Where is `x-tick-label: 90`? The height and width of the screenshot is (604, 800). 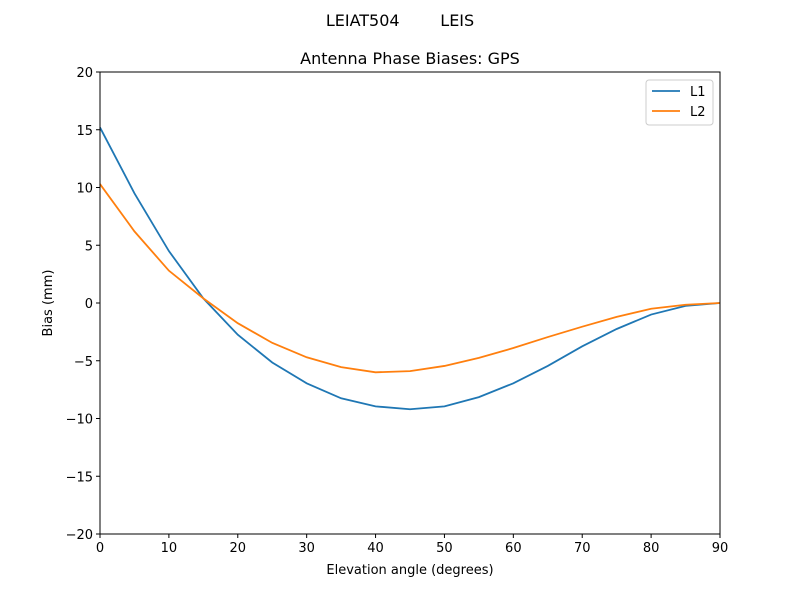 x-tick-label: 90 is located at coordinates (720, 548).